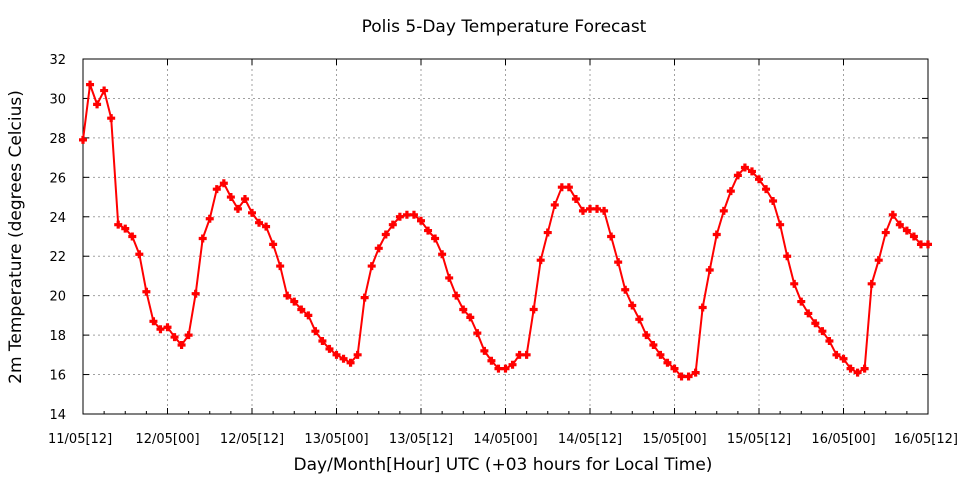  Describe the element at coordinates (57, 336) in the screenshot. I see `y-tick-label: 18` at that location.